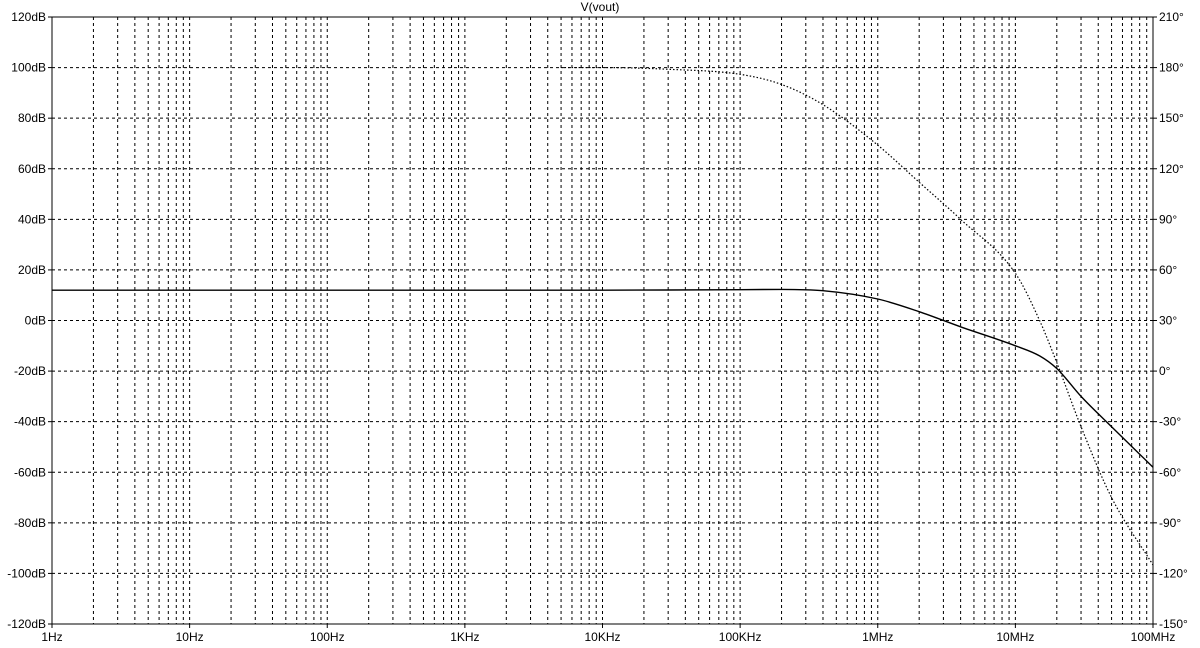 The width and height of the screenshot is (1200, 648). What do you see at coordinates (1168, 219) in the screenshot?
I see `right-tick-label: 90°` at bounding box center [1168, 219].